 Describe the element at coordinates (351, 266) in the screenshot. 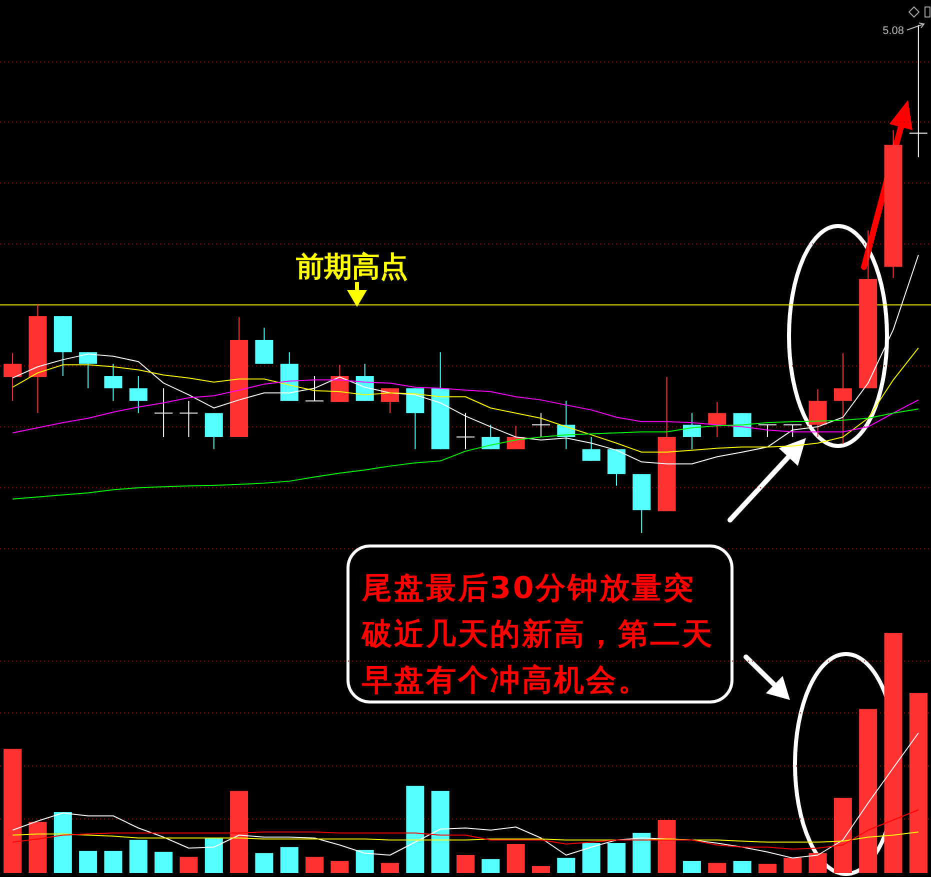

I see `annotation: 前期高点` at that location.